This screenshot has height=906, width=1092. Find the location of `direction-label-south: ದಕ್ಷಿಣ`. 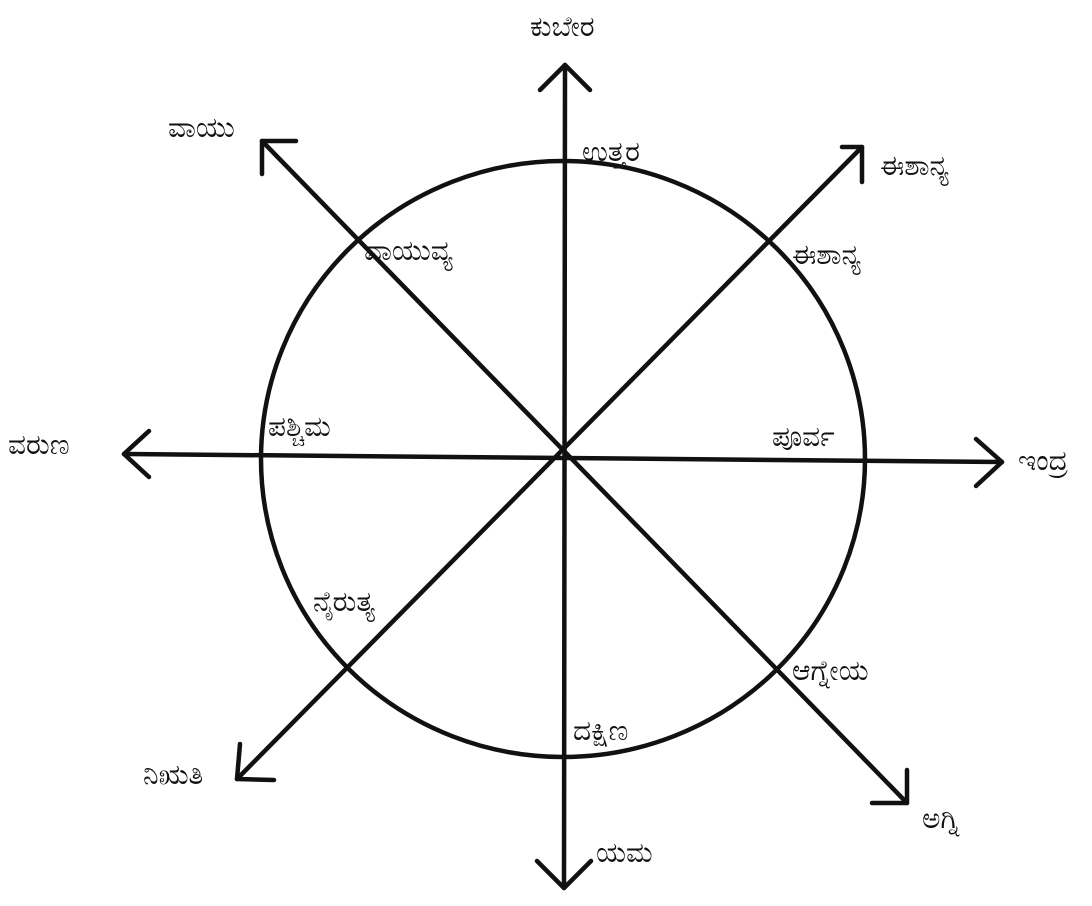

direction-label-south: ದಕ್ಷಿಣ is located at coordinates (600, 730).